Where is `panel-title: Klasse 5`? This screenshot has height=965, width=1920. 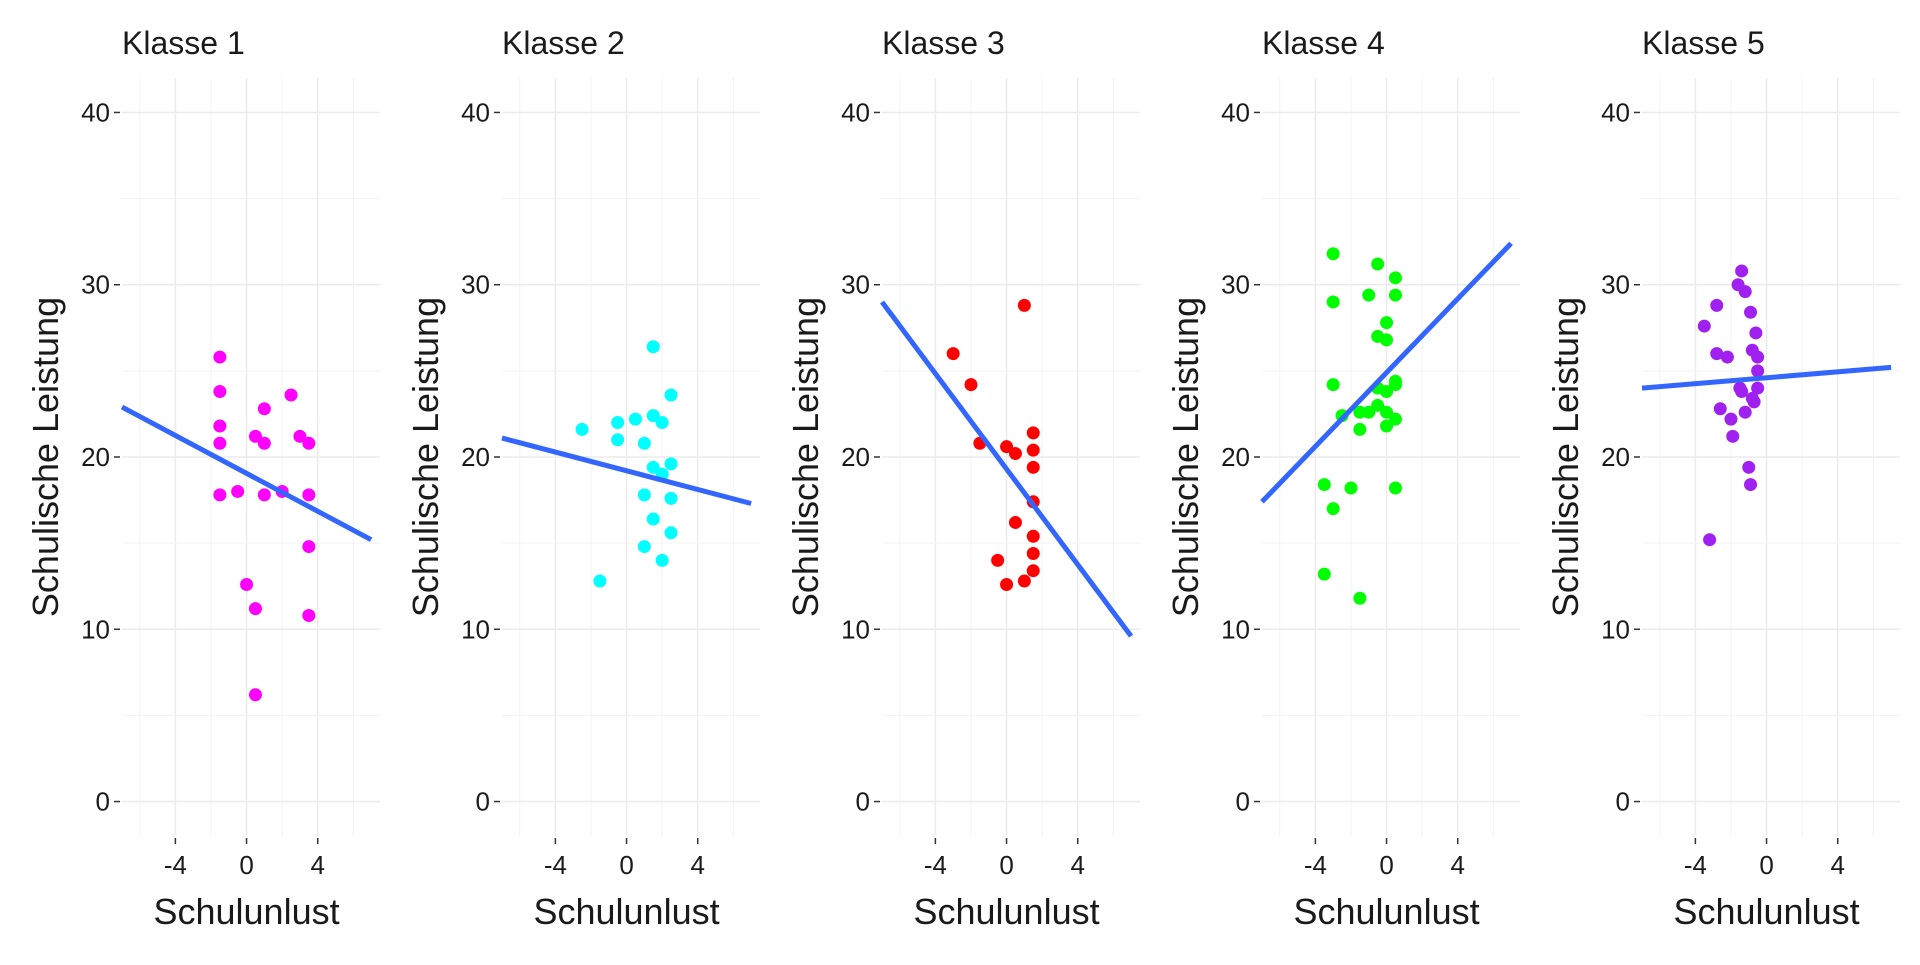 panel-title: Klasse 5 is located at coordinates (1703, 43).